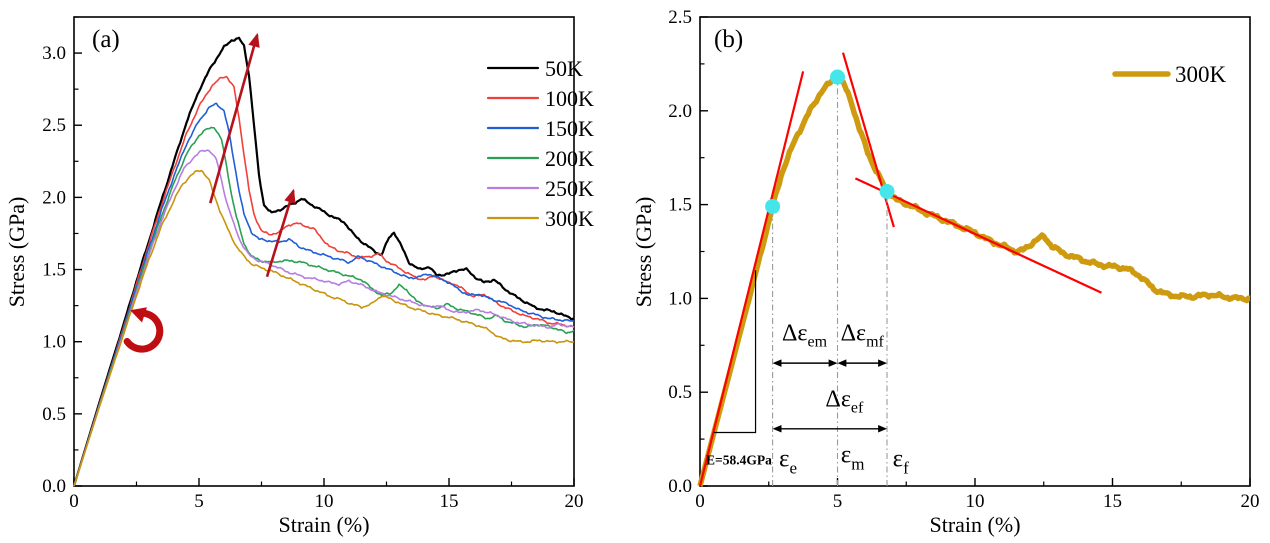  I want to click on legend-label-100K: 100K, so click(569, 98).